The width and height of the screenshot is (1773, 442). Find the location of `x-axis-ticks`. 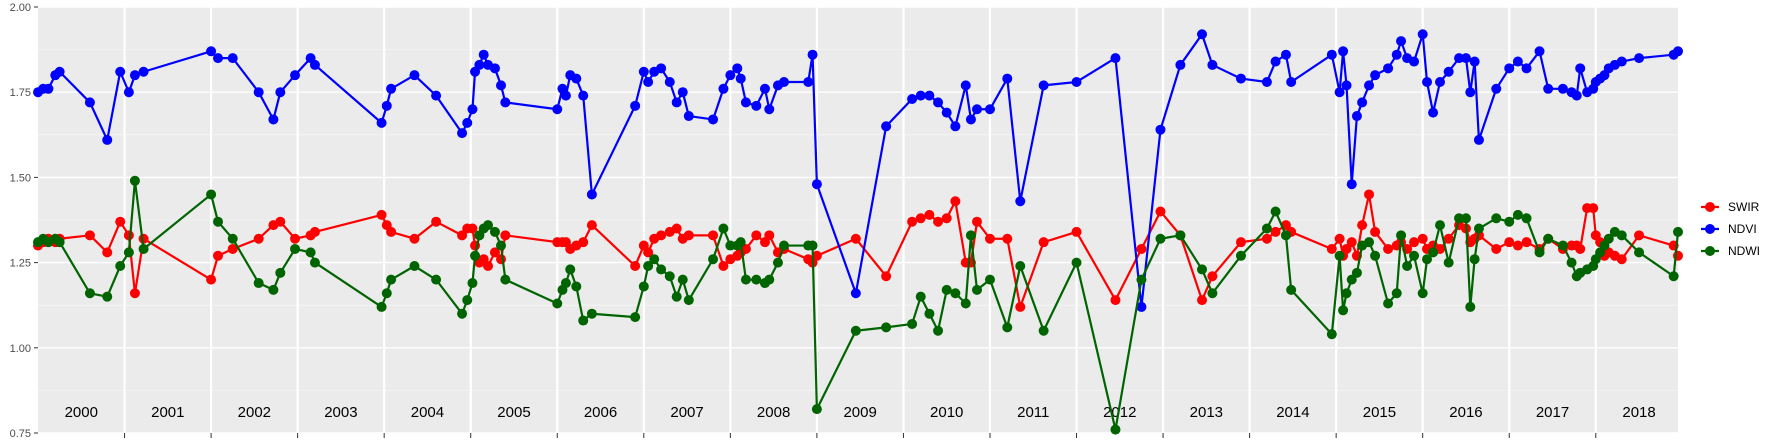

x-axis-ticks is located at coordinates (860, 435).